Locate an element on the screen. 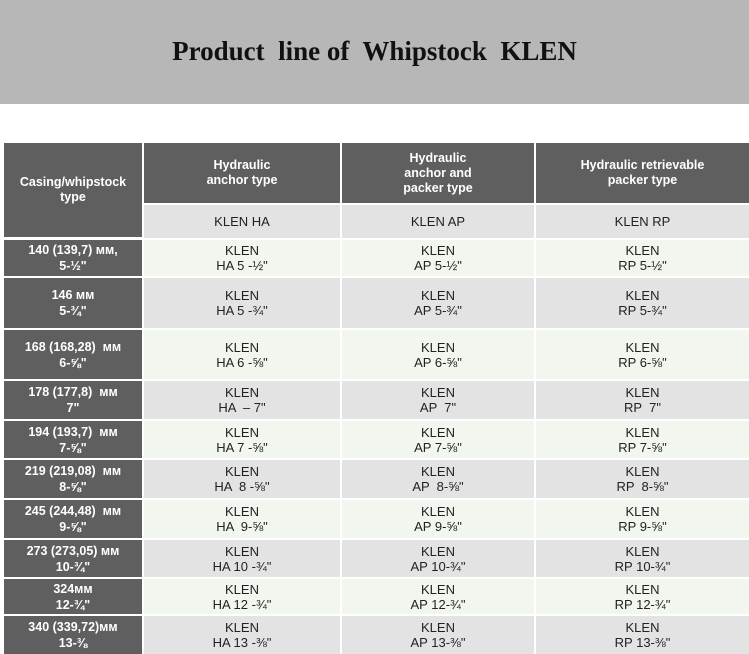 This screenshot has width=749, height=654. casing-label: 219 (219,08) мм 8-⅝" is located at coordinates (73, 479).